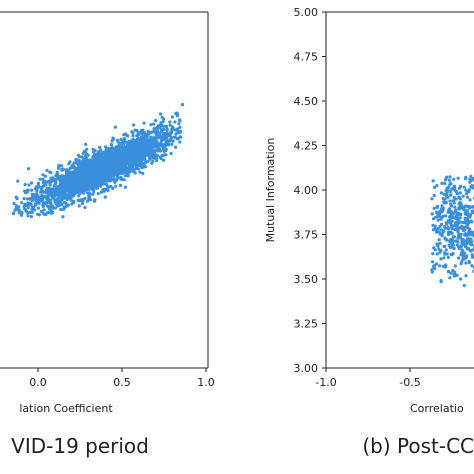  What do you see at coordinates (306, 57) in the screenshot?
I see `y-tick-label: 4.75` at bounding box center [306, 57].